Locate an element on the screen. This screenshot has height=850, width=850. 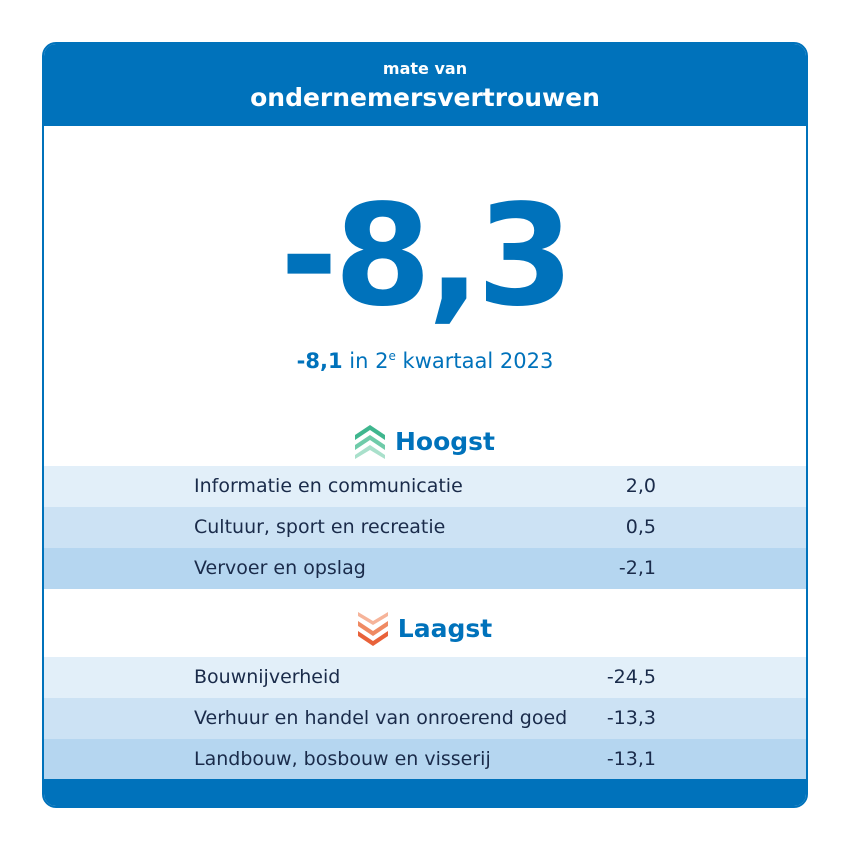
table-row: Informatie en communicatie 2,0 is located at coordinates (425, 486).